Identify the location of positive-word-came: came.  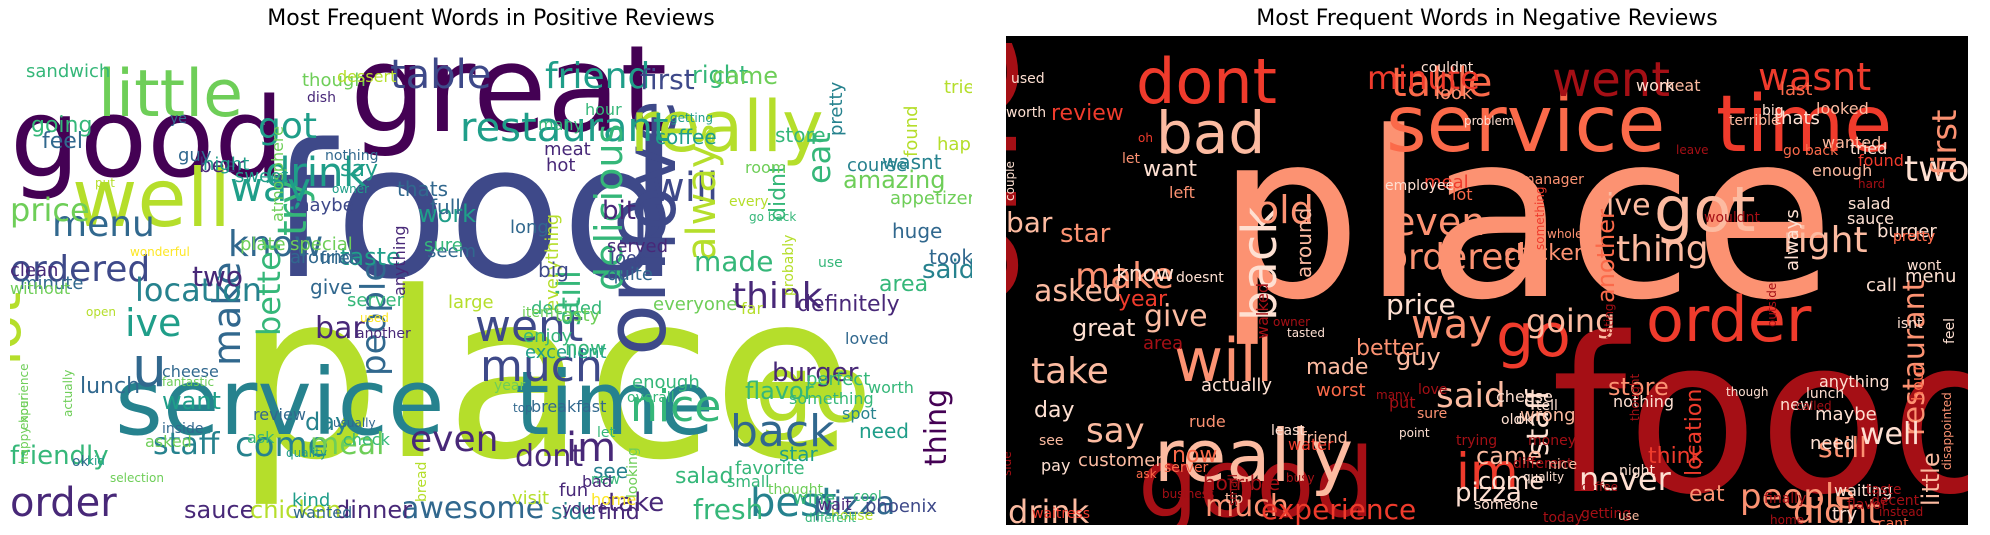
(745, 76).